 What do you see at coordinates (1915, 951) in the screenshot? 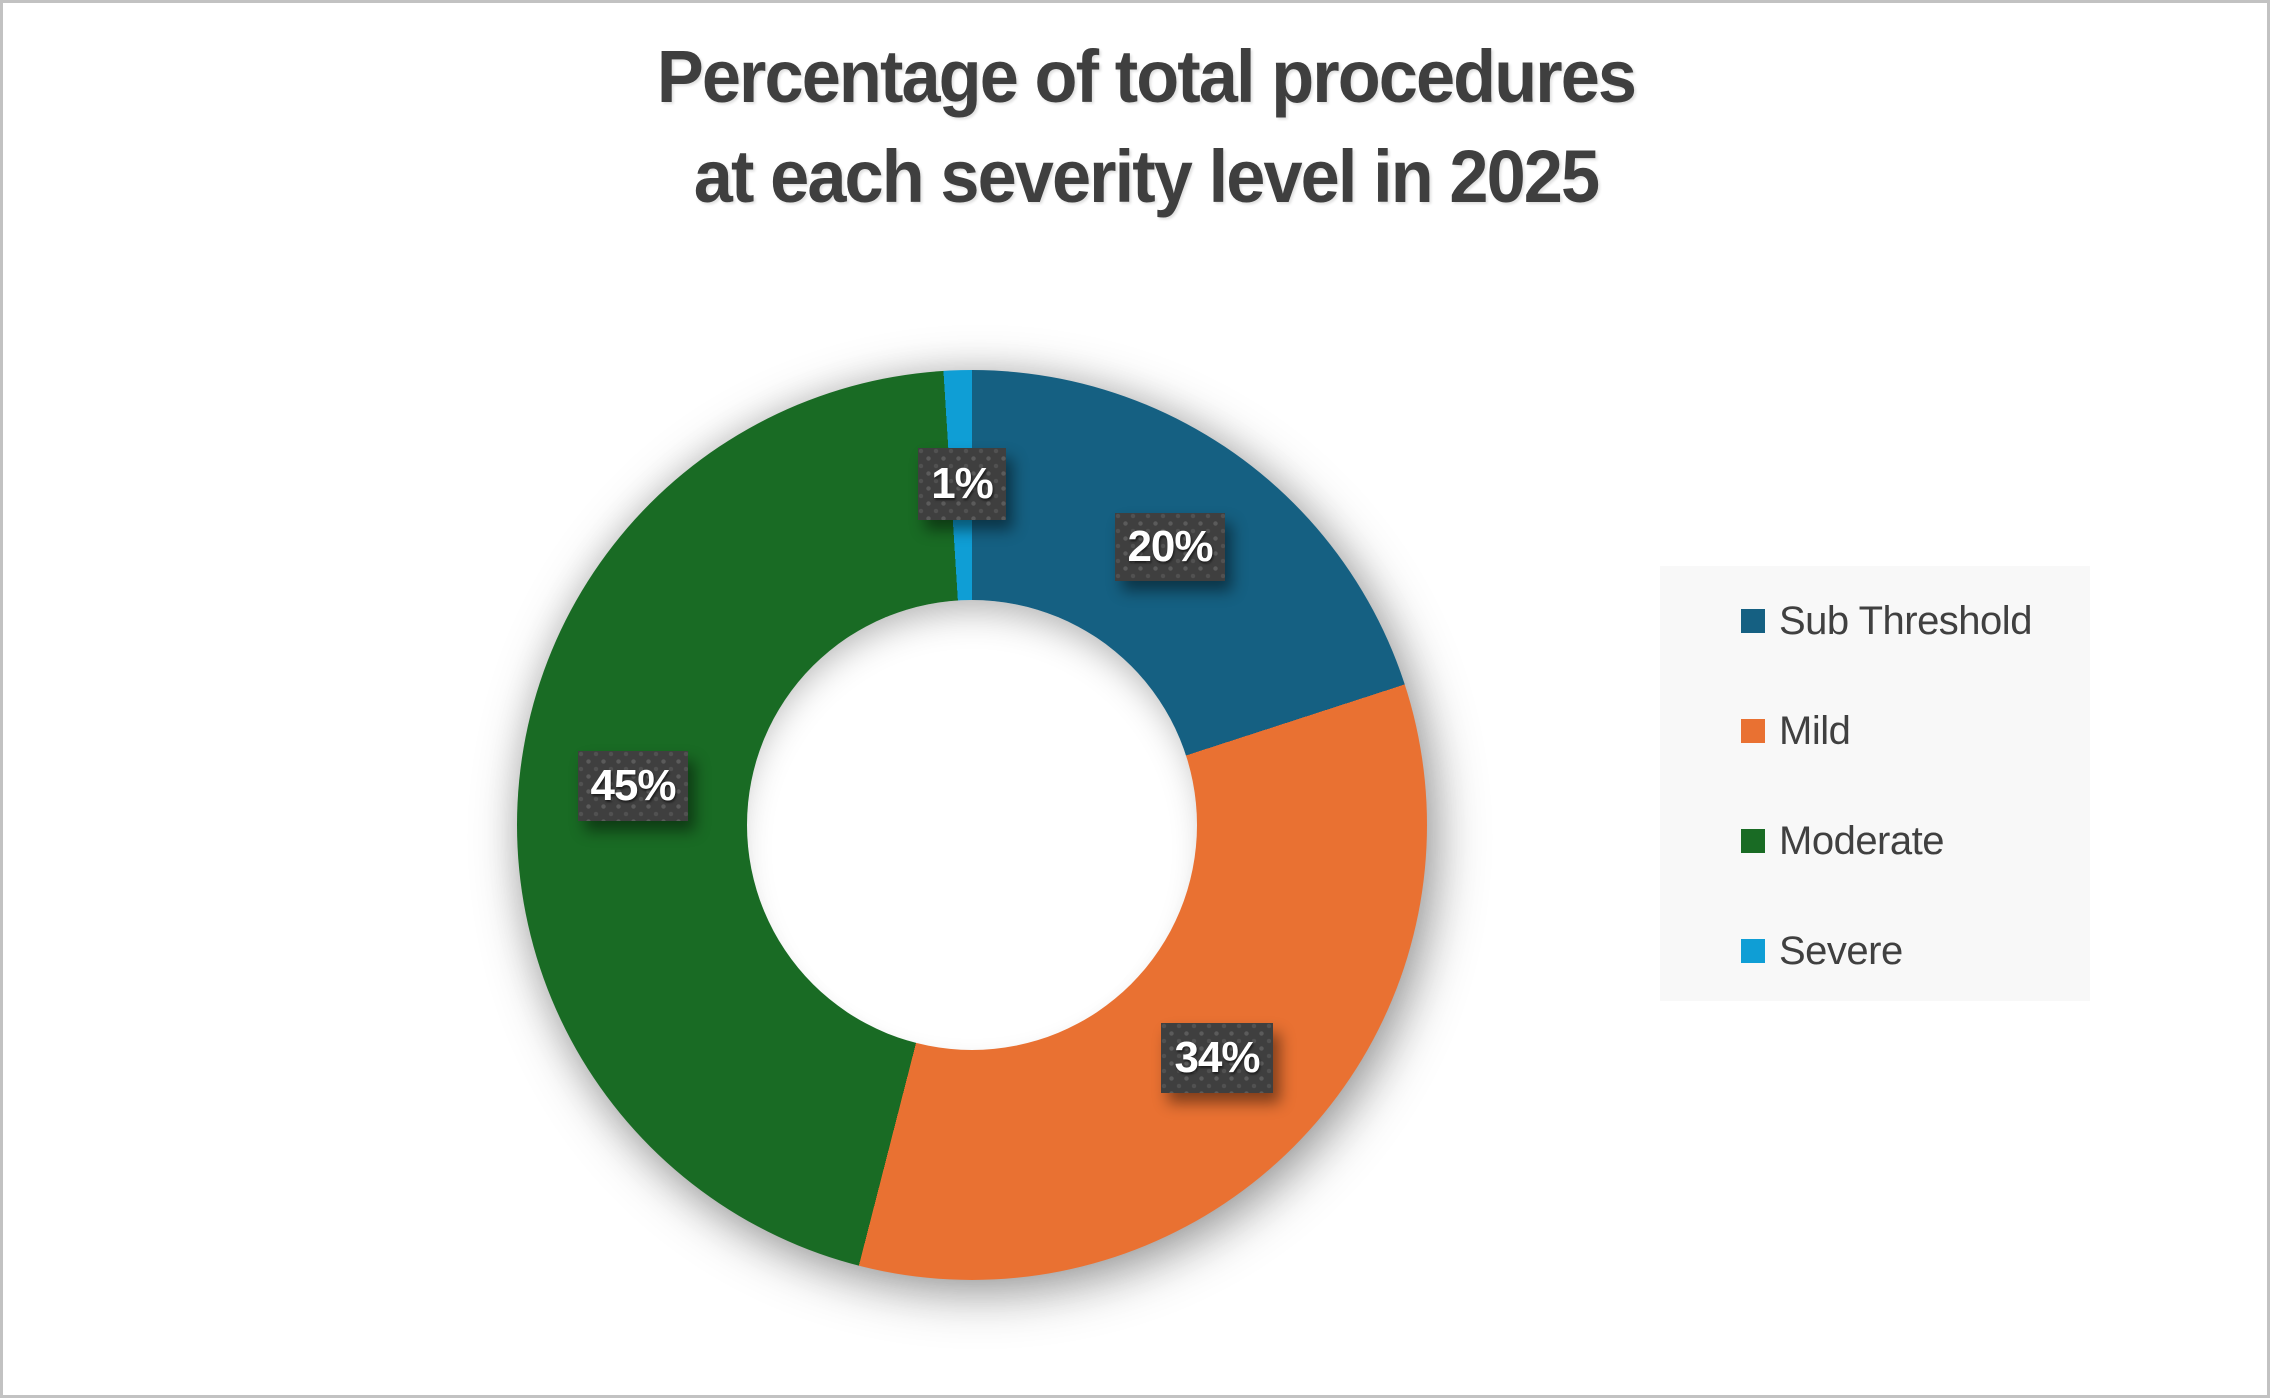
I see `legend-item-severe: Severe` at bounding box center [1915, 951].